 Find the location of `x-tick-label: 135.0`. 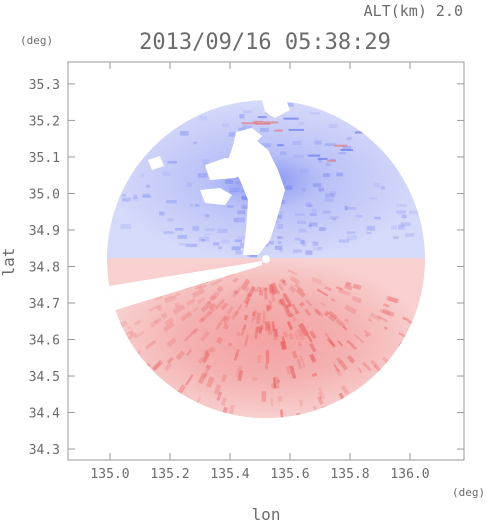

x-tick-label: 135.0 is located at coordinates (109, 474).